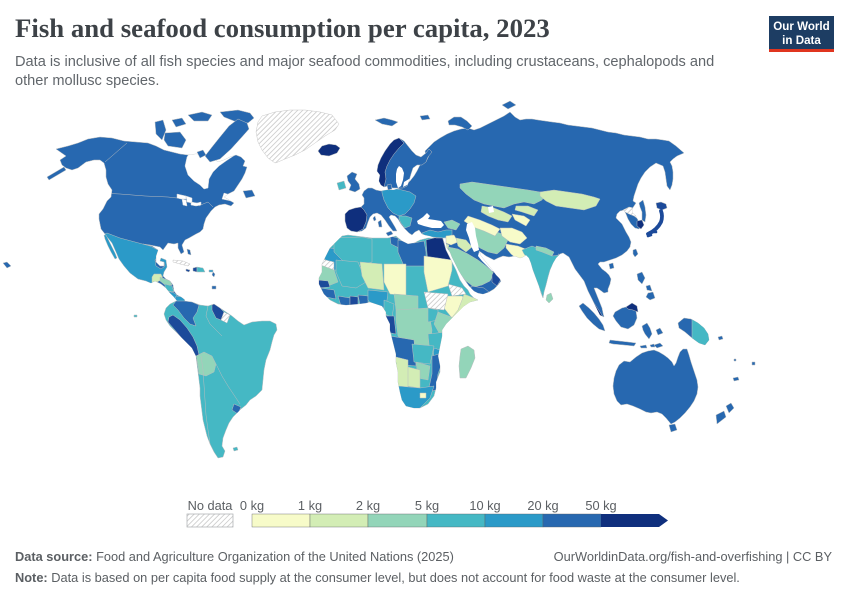 The height and width of the screenshot is (600, 850). Describe the element at coordinates (252, 505) in the screenshot. I see `svg-text: 0 kg` at that location.